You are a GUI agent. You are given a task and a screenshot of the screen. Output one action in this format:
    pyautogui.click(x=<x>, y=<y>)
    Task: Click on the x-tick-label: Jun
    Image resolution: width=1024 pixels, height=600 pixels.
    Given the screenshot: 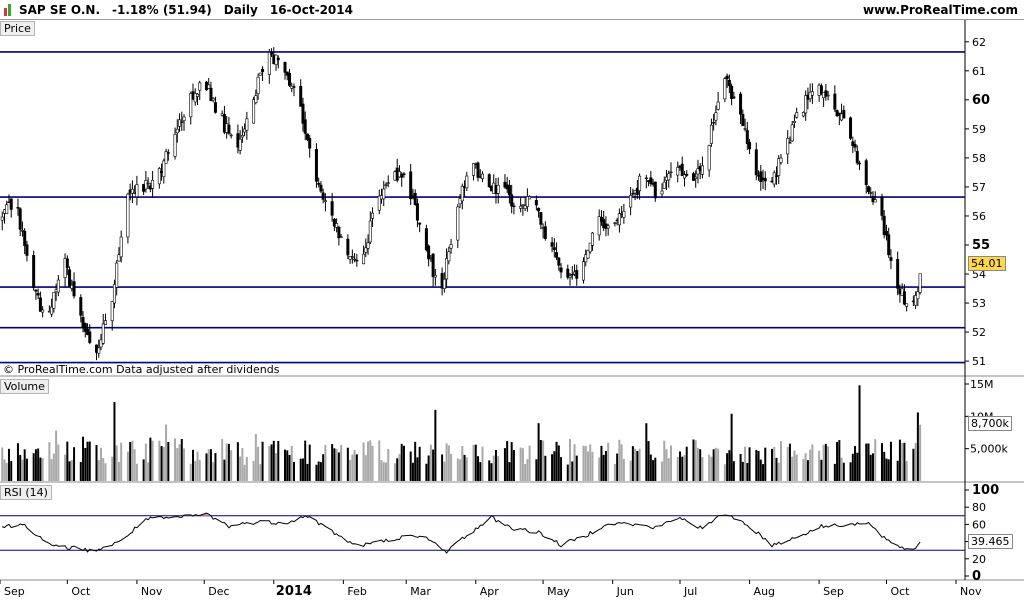 What is the action you would take?
    pyautogui.click(x=625, y=591)
    